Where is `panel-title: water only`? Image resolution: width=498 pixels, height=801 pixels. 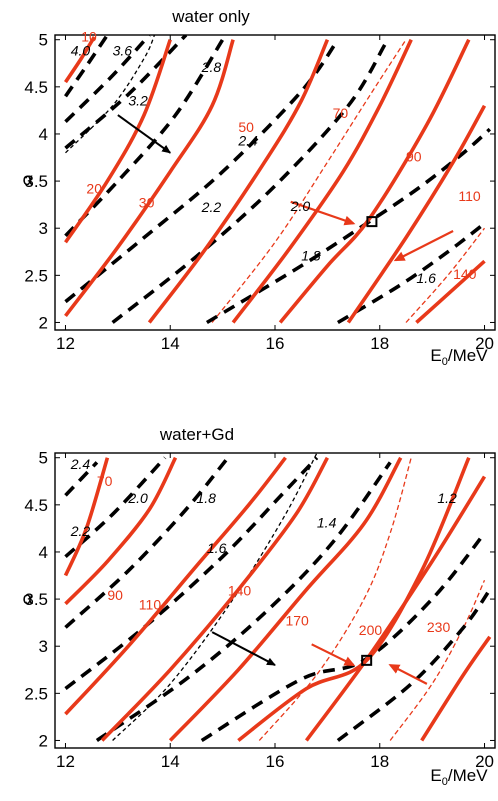 panel-title: water only is located at coordinates (210, 16).